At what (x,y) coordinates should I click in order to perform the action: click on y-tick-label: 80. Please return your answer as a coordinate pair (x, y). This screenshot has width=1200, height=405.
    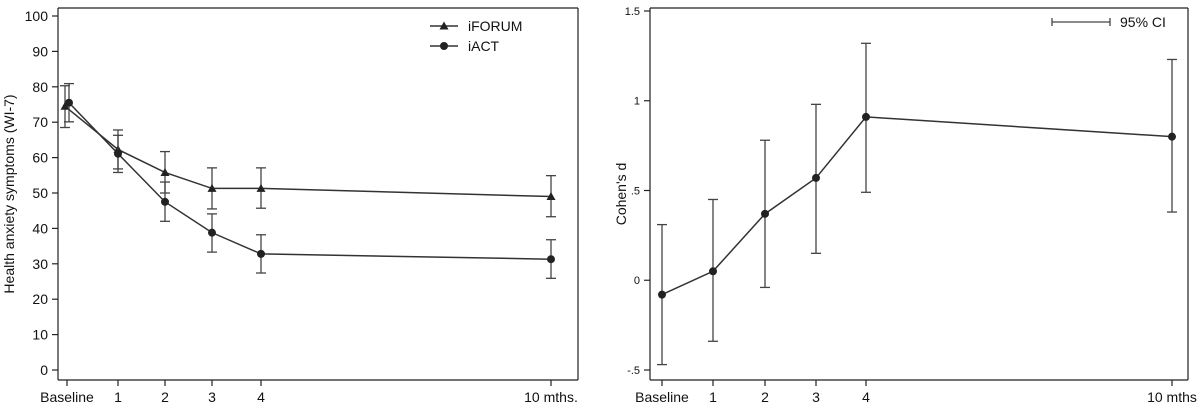
    Looking at the image, I should click on (40, 87).